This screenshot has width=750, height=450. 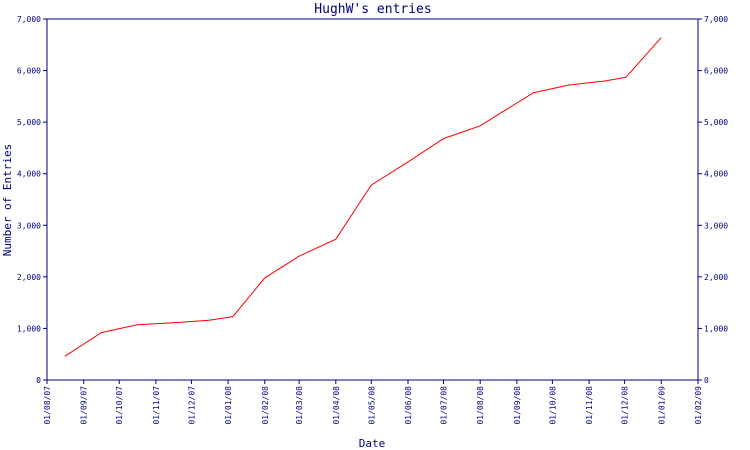 I want to click on y-tick-label-right: 4,000, so click(x=716, y=174).